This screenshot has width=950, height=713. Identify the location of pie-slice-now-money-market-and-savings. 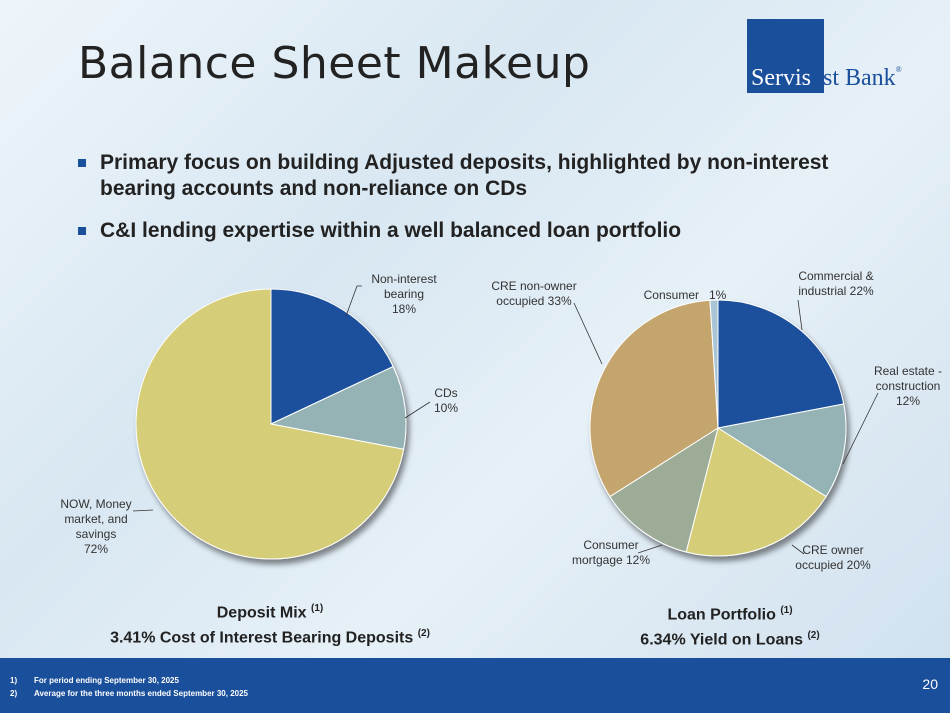
(270, 424).